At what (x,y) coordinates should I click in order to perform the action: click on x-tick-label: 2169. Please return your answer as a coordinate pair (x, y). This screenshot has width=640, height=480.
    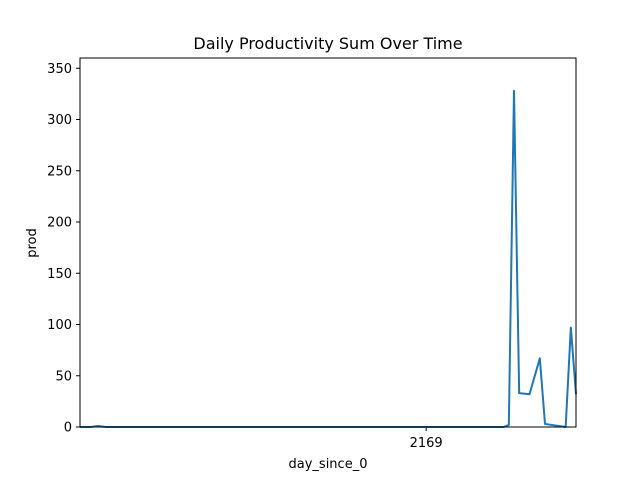
    Looking at the image, I should click on (426, 443).